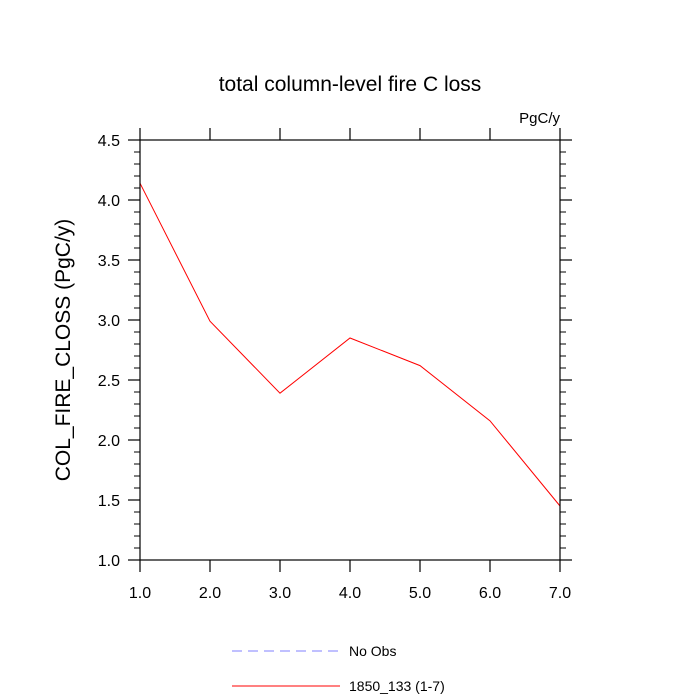 The image size is (700, 700). Describe the element at coordinates (372, 651) in the screenshot. I see `legend-label: No Obs` at that location.